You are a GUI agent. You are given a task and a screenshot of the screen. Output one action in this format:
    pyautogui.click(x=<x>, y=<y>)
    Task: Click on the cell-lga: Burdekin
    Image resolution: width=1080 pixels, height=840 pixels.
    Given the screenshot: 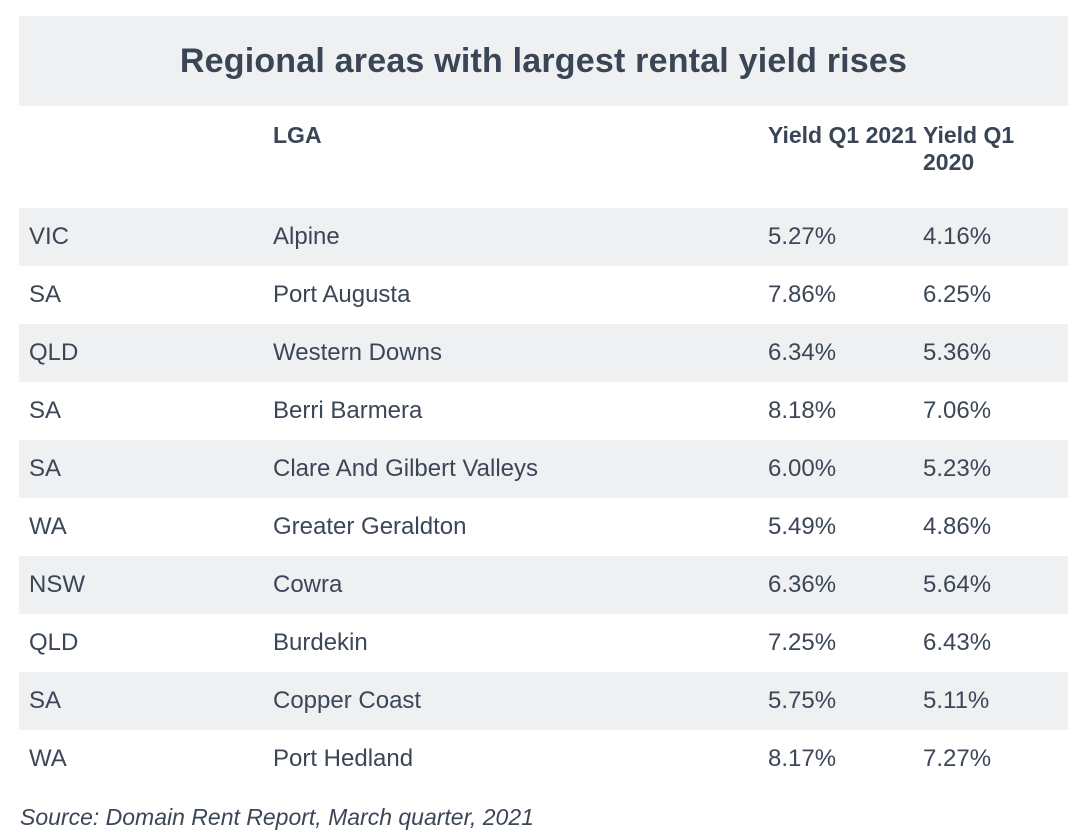 What is the action you would take?
    pyautogui.click(x=320, y=642)
    